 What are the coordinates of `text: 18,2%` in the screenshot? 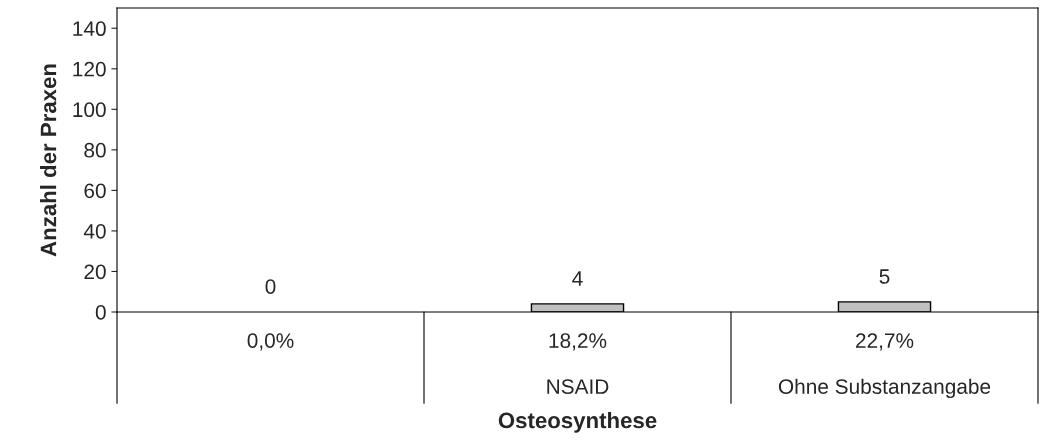 It's located at (578, 342).